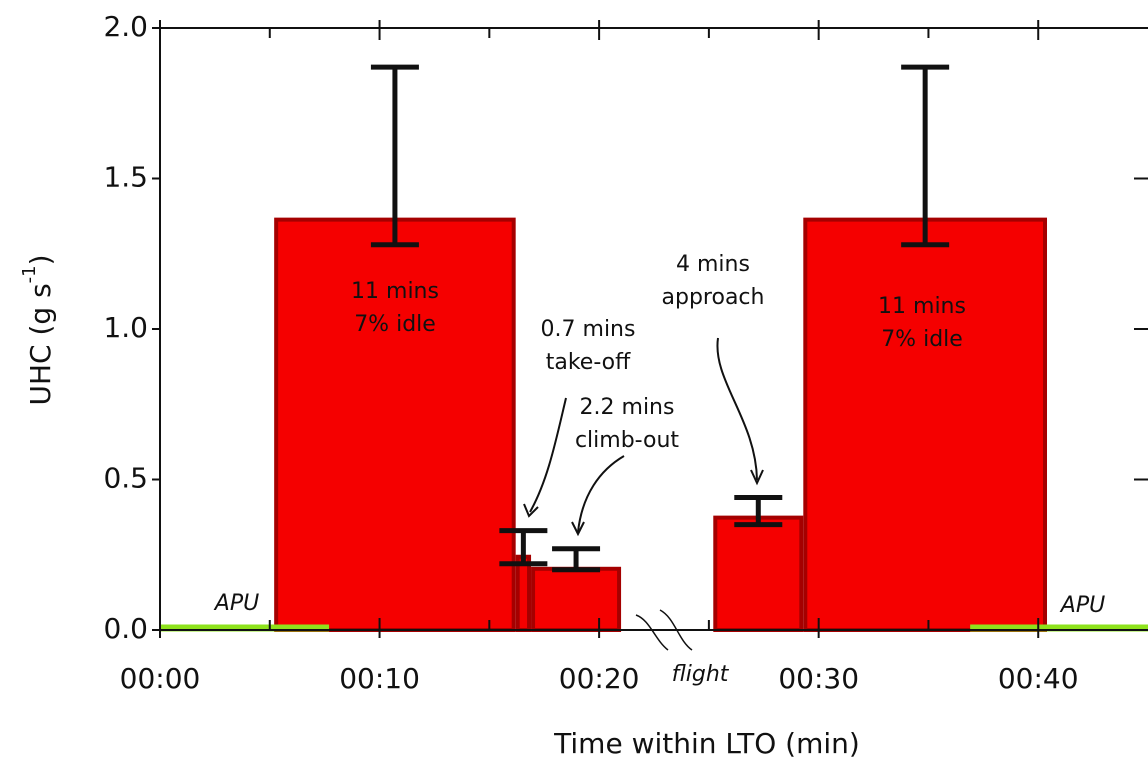 This screenshot has width=1148, height=762. Describe the element at coordinates (652, 632) in the screenshot. I see `break-squiggle` at that location.